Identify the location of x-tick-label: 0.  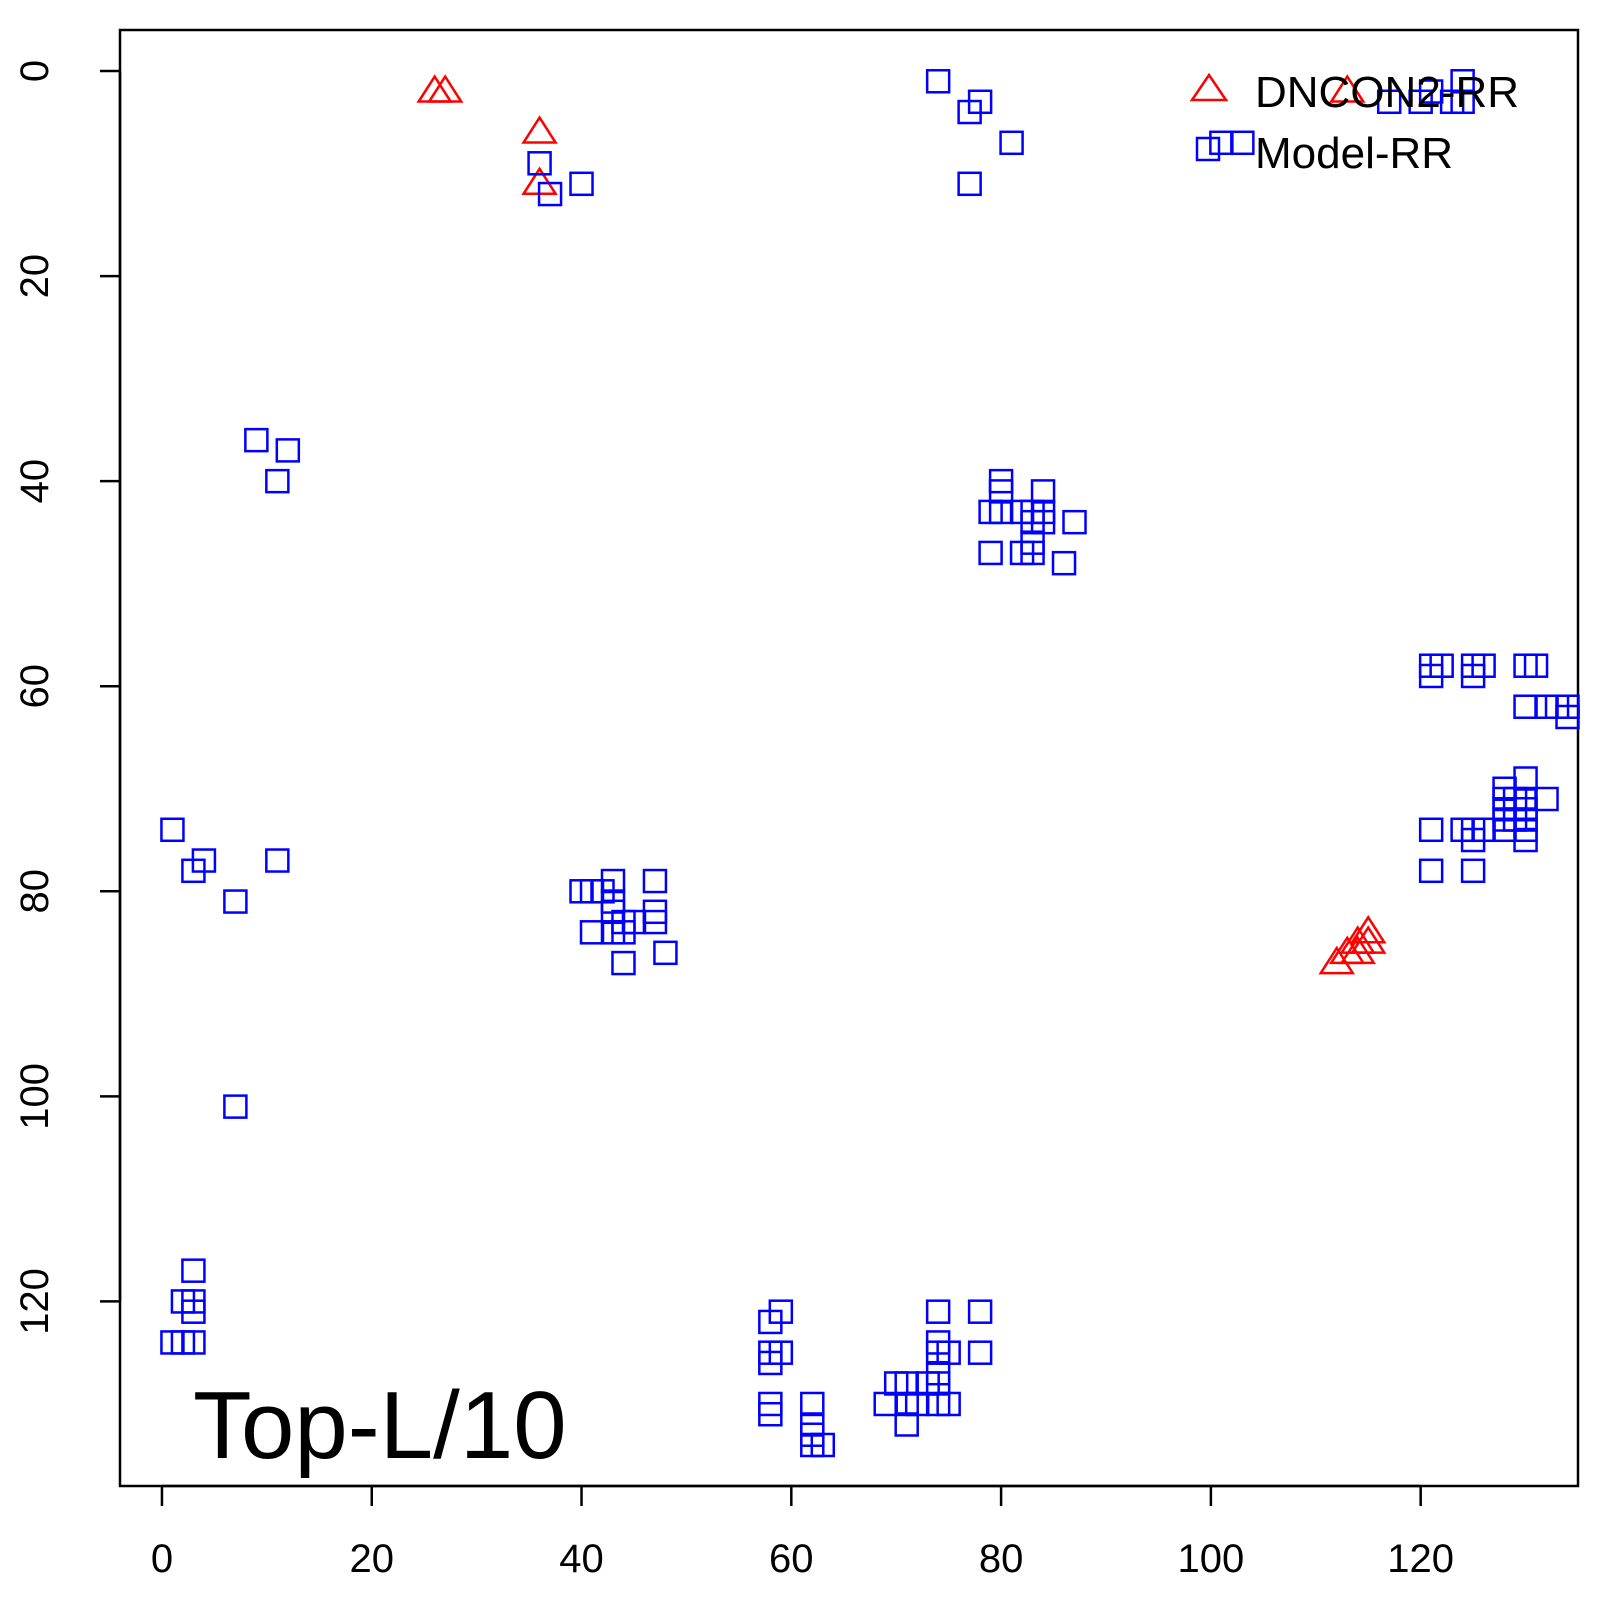
(162, 1559).